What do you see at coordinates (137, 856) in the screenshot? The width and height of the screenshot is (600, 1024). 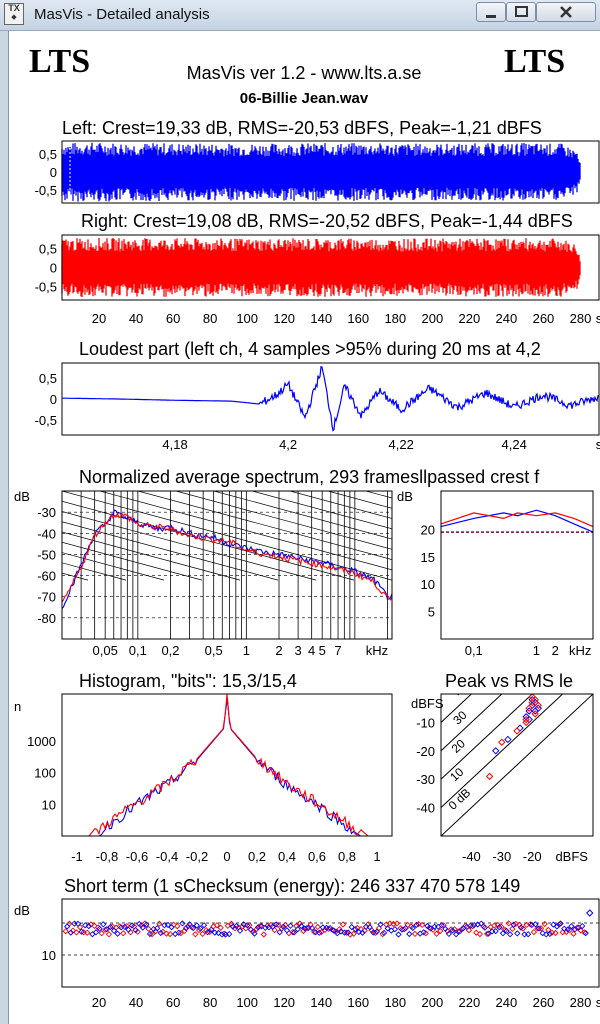 I see `histogram-xtick-label: -0,6` at bounding box center [137, 856].